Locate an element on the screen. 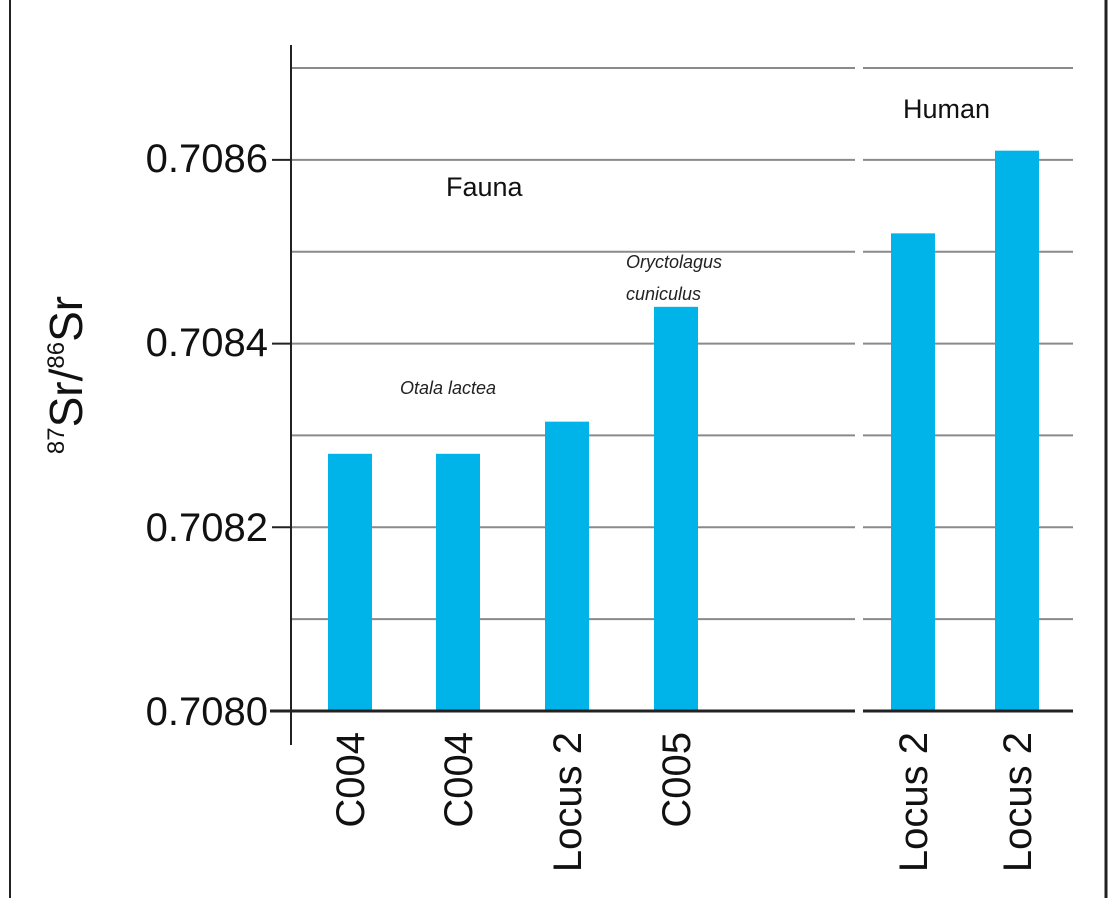  y-axis-label-sr-2: Sr is located at coordinates (66, 319).